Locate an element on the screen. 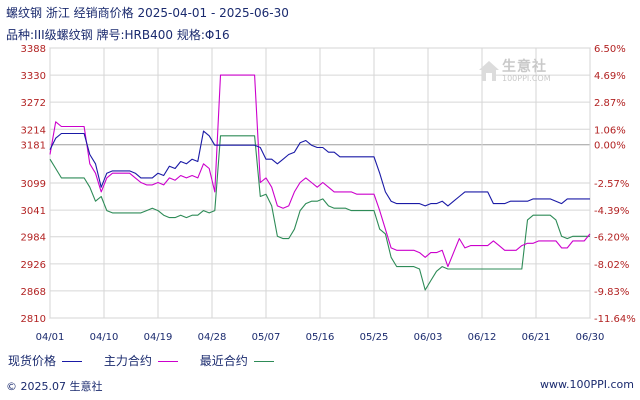  x-tick-label: 06/21 is located at coordinates (536, 337).